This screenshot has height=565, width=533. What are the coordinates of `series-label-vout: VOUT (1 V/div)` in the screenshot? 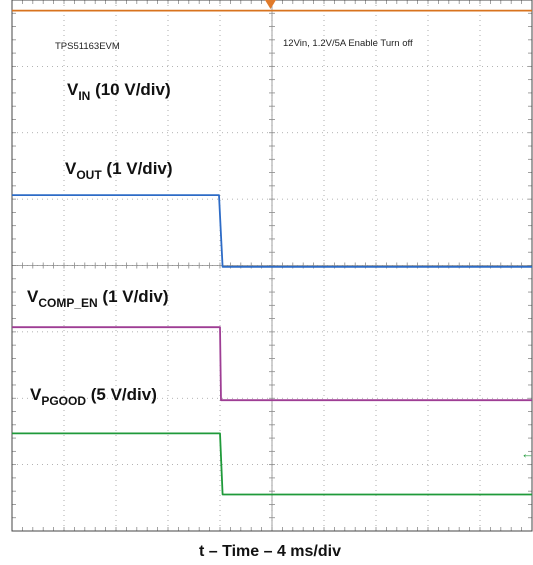 It's located at (119, 170).